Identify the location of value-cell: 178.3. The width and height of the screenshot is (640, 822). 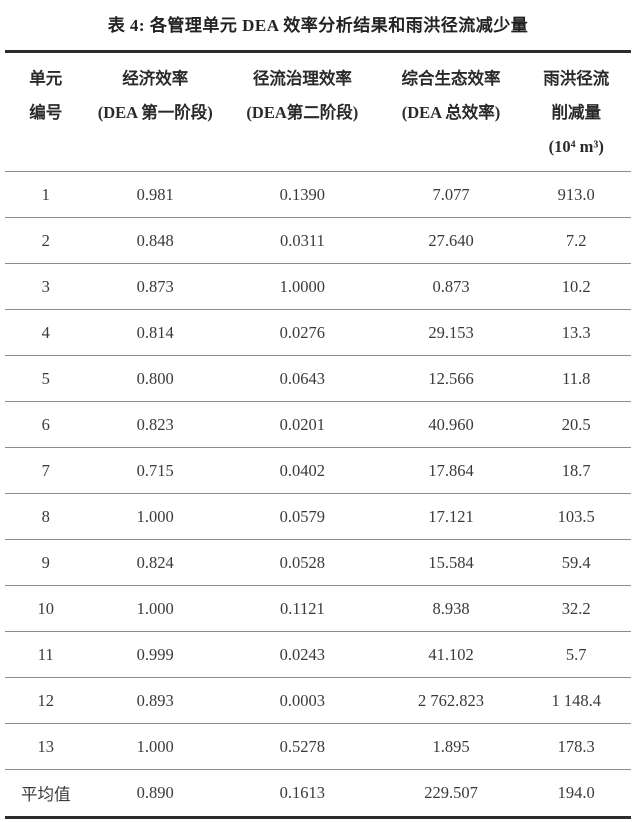
(576, 747).